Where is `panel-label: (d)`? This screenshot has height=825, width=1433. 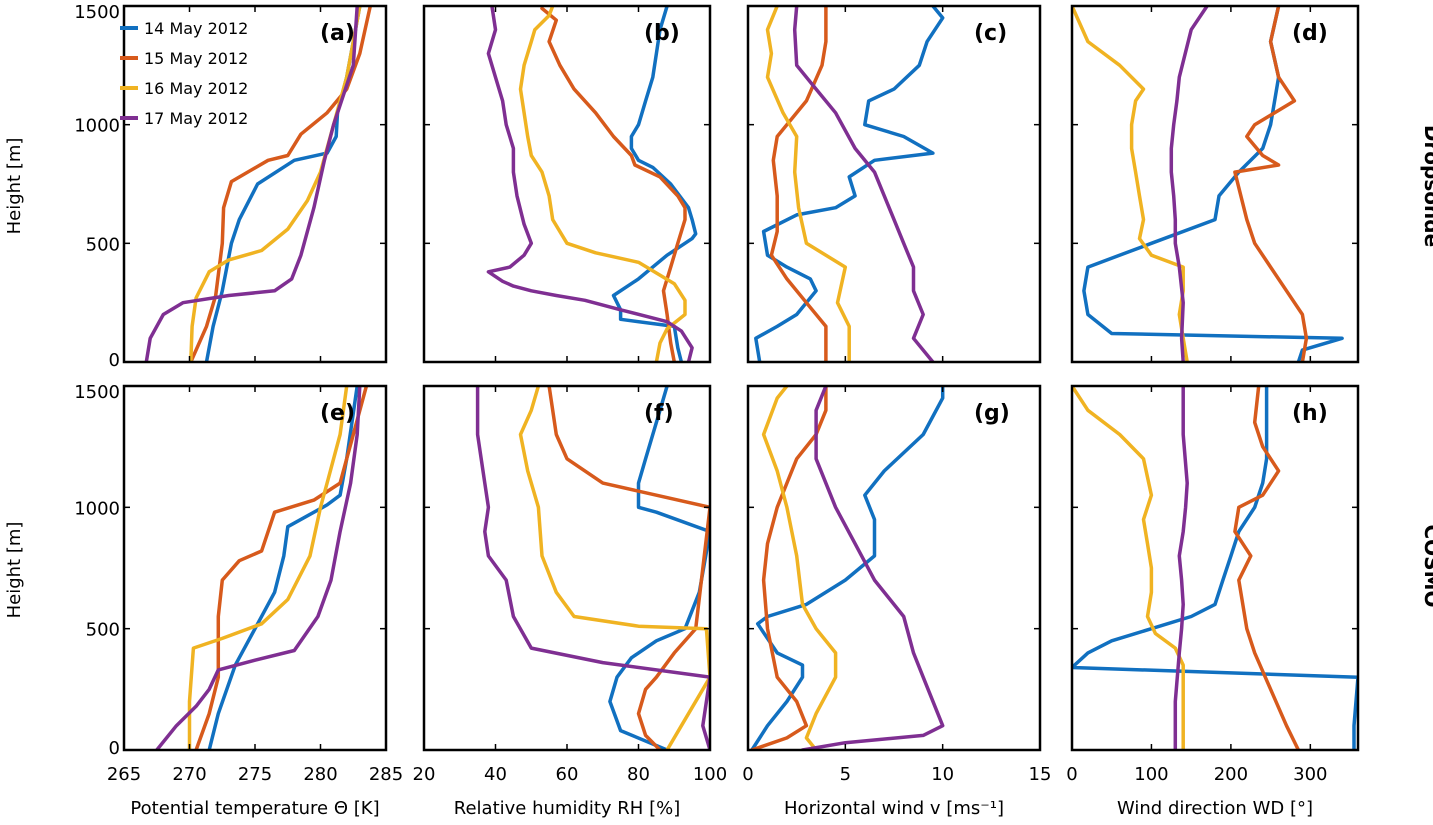 panel-label: (d) is located at coordinates (1310, 33).